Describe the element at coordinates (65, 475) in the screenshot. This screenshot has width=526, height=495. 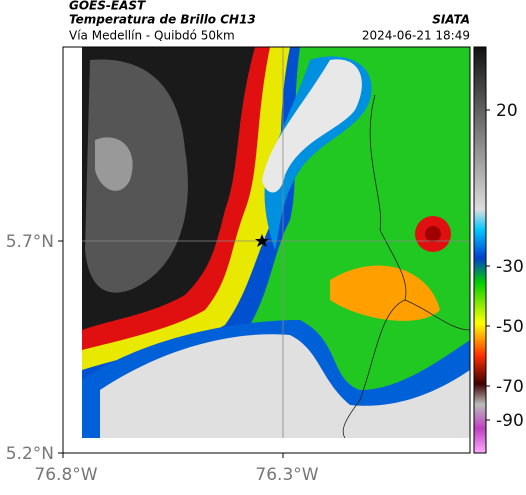
I see `lon-label: 76.8°W` at that location.